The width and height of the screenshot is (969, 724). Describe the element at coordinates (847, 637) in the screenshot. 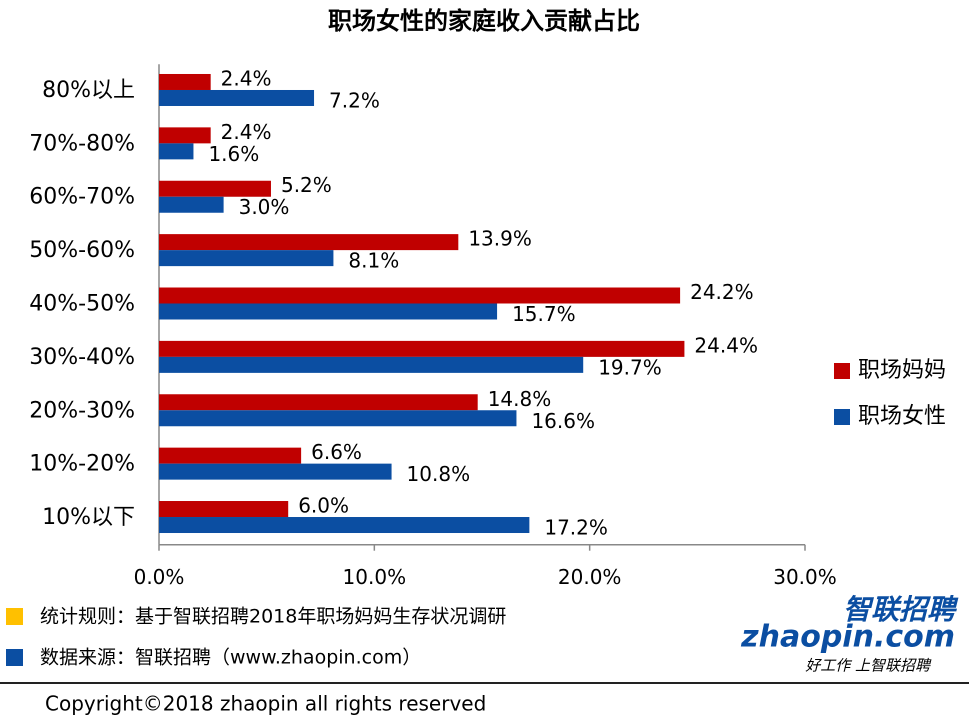

I see `logo-site: zhaopin.com` at that location.